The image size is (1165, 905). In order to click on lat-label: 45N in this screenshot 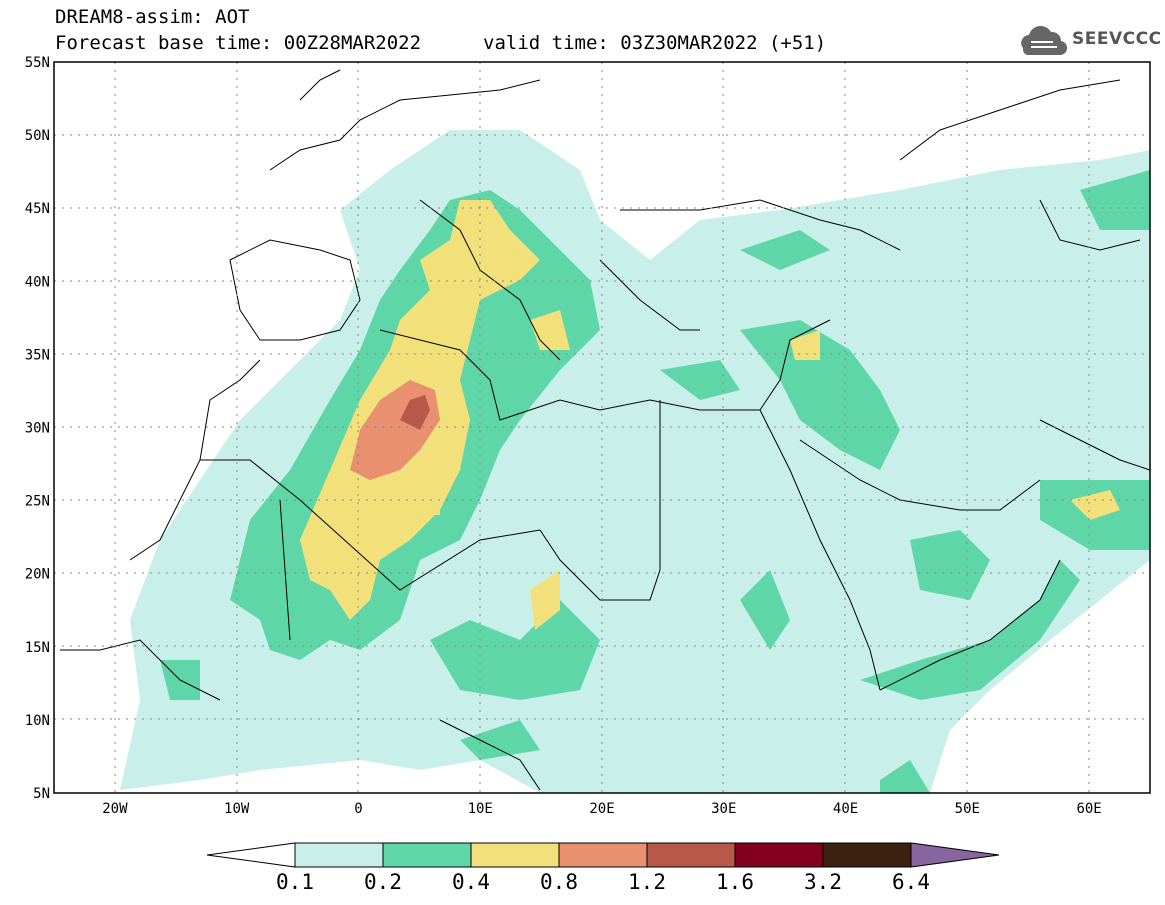, I will do `click(37, 209)`.